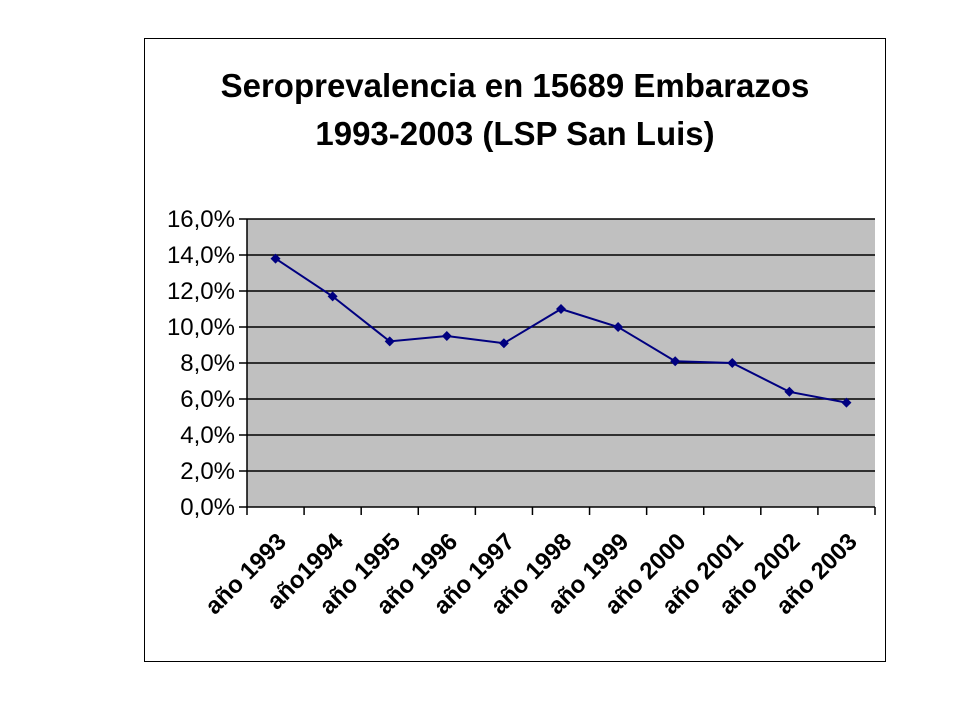 The width and height of the screenshot is (960, 720). I want to click on y-axis-tick-labels: 0,0% 2,0% 4,0% 6,0% 8,0% 10,0% 12,0% 14,0% 16,0%, so click(201, 363).